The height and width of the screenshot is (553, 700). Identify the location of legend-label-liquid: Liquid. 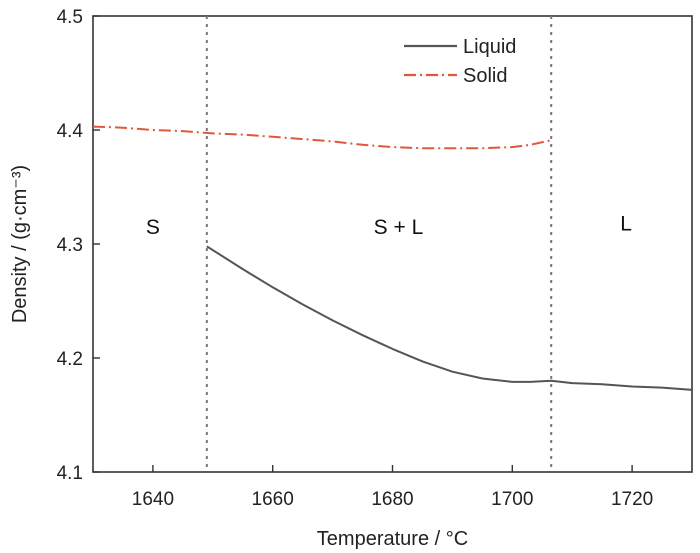
(489, 47).